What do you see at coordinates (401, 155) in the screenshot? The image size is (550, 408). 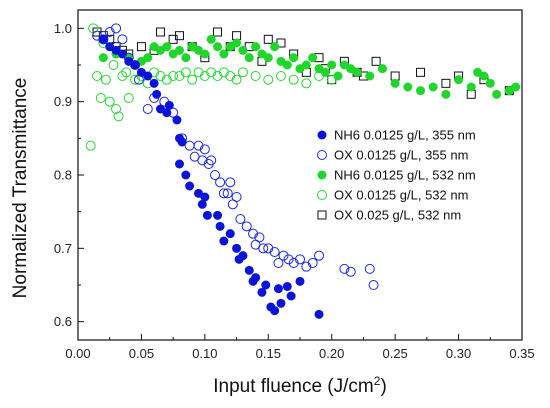 I see `legend-label: OX 0.0125 g/L, 355 nm` at bounding box center [401, 155].